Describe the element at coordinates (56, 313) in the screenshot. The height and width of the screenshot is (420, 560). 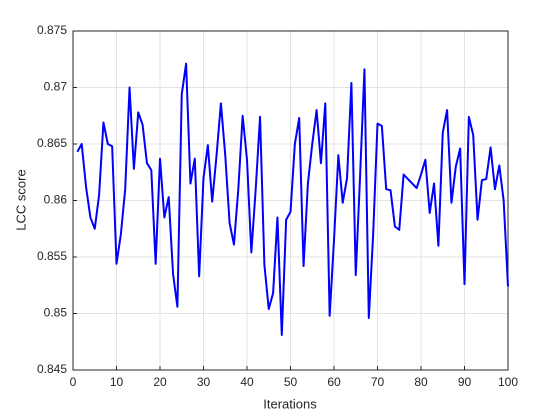
I see `y-tick-label: 0.85` at that location.